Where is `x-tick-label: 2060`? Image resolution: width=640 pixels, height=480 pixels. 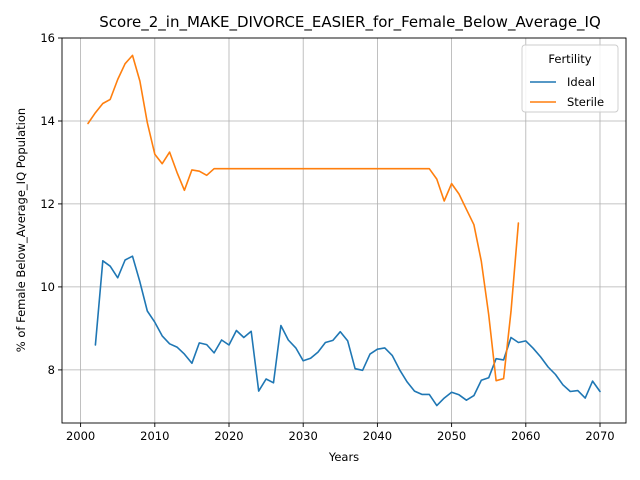
x-tick-label: 2060 is located at coordinates (525, 436).